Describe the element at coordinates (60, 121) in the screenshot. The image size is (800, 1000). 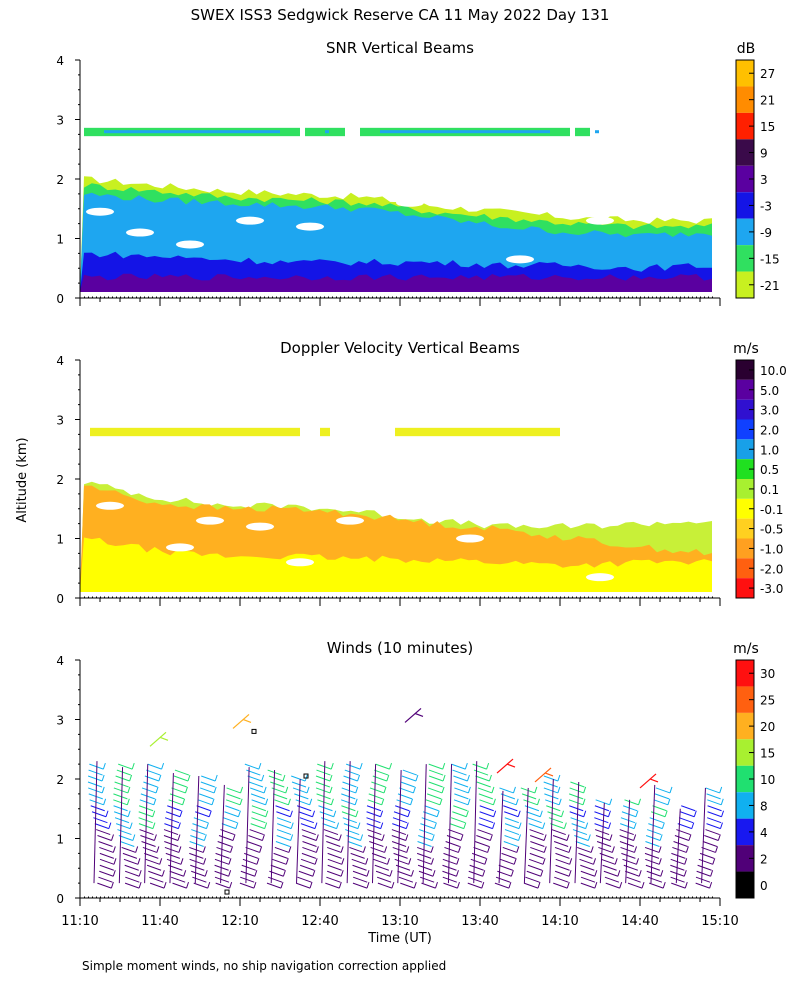
I see `y-tick-label: 3` at that location.